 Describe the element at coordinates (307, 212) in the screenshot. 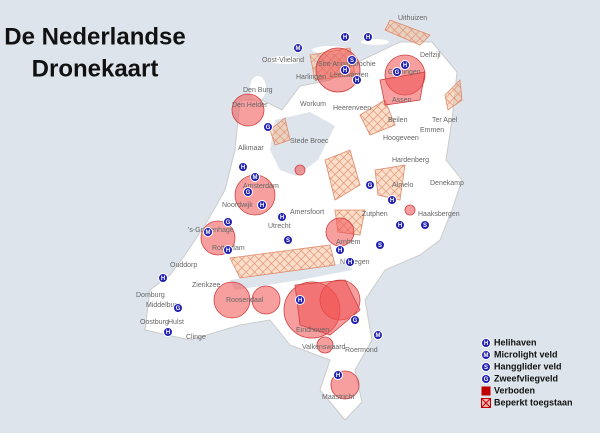

I see `city-label: Amersfoort` at that location.